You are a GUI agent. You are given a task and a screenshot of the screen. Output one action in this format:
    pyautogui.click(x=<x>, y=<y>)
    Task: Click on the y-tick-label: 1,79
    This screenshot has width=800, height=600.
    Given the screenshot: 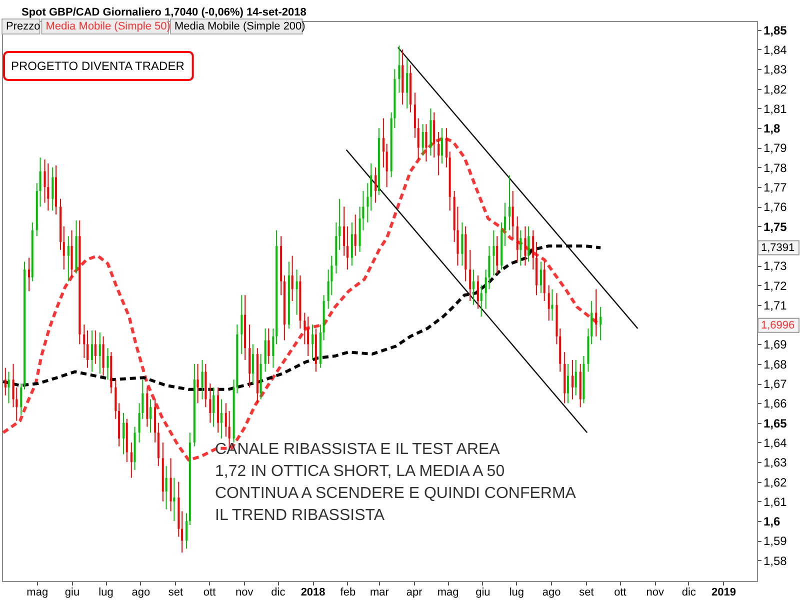 What is the action you would take?
    pyautogui.click(x=776, y=148)
    